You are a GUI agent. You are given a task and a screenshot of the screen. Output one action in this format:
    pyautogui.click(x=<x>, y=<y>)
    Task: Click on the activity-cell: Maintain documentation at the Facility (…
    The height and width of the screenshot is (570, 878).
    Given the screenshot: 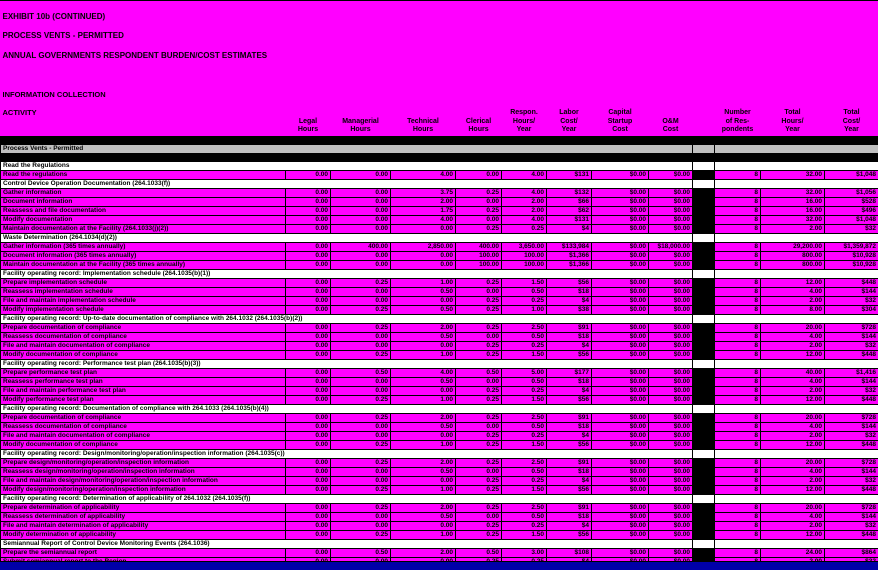 What is the action you would take?
    pyautogui.click(x=143, y=264)
    